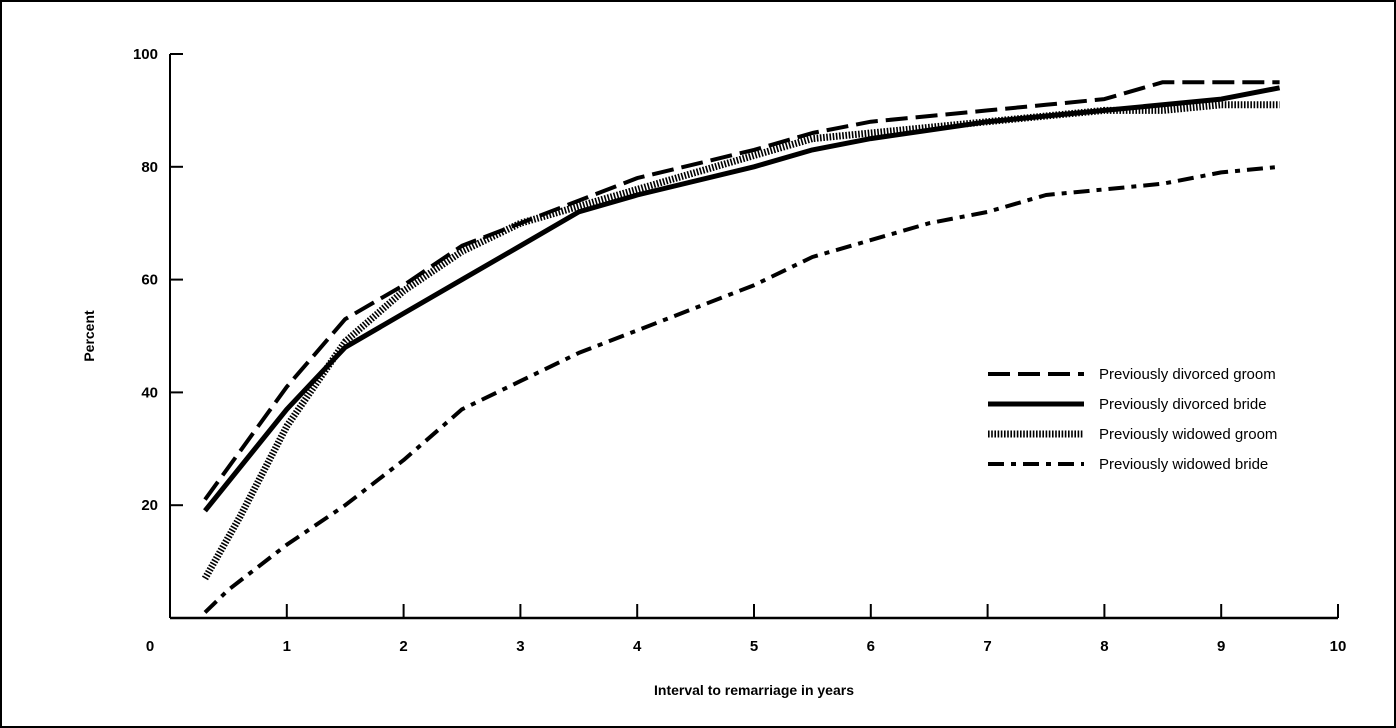 The height and width of the screenshot is (728, 1396). Describe the element at coordinates (1183, 404) in the screenshot. I see `legend-label-2: Previously divorced bride` at that location.